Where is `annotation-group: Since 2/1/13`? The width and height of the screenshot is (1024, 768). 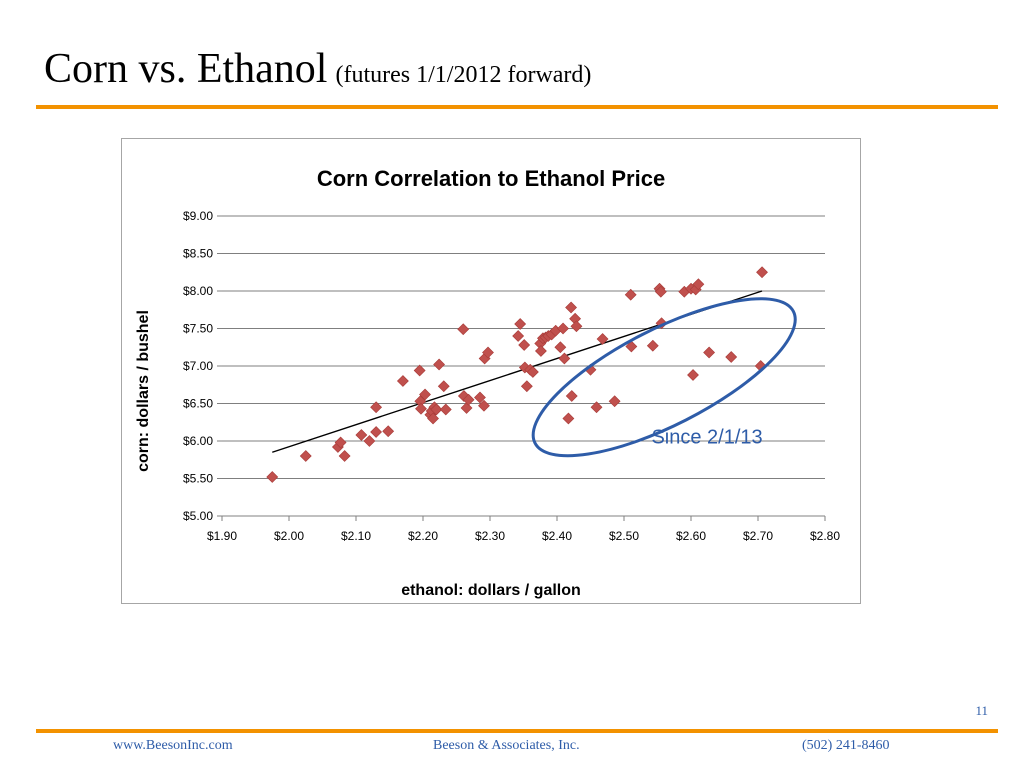 annotation-group: Since 2/1/13 is located at coordinates (664, 377).